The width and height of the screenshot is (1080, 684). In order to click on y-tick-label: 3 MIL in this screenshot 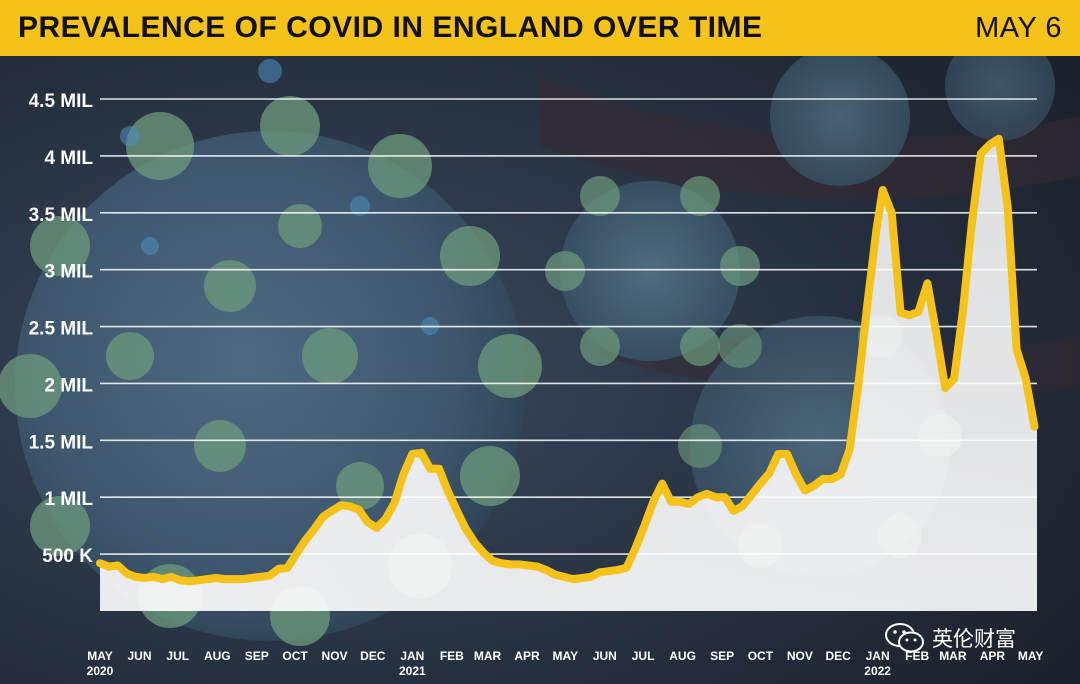, I will do `click(68, 272)`.